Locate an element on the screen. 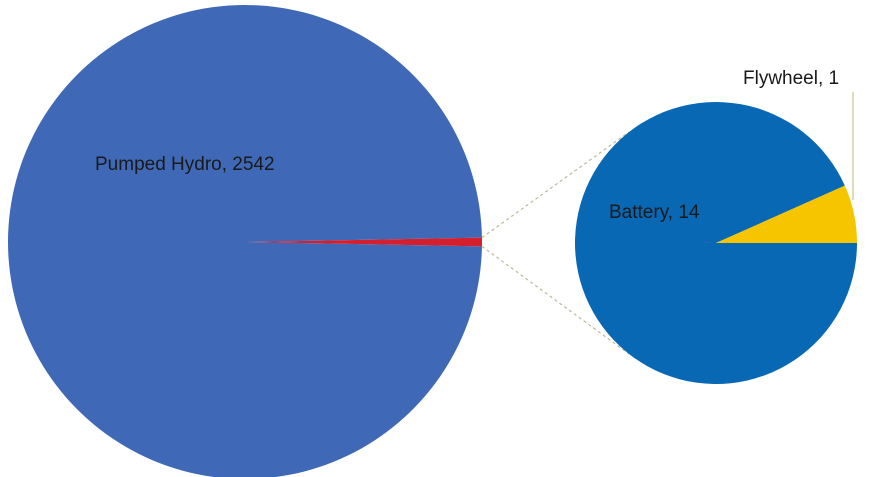 This screenshot has width=872, height=477. connector-line-top is located at coordinates (555, 185).